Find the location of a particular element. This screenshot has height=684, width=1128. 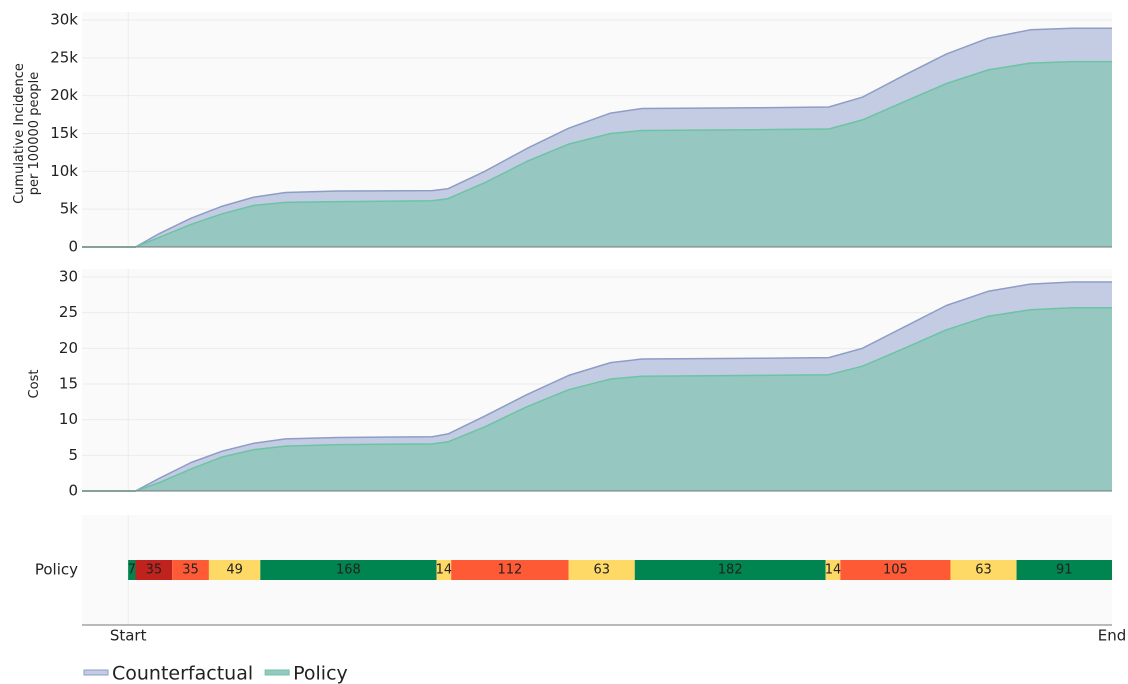

y-axis-title-line: Cost is located at coordinates (34, 384).